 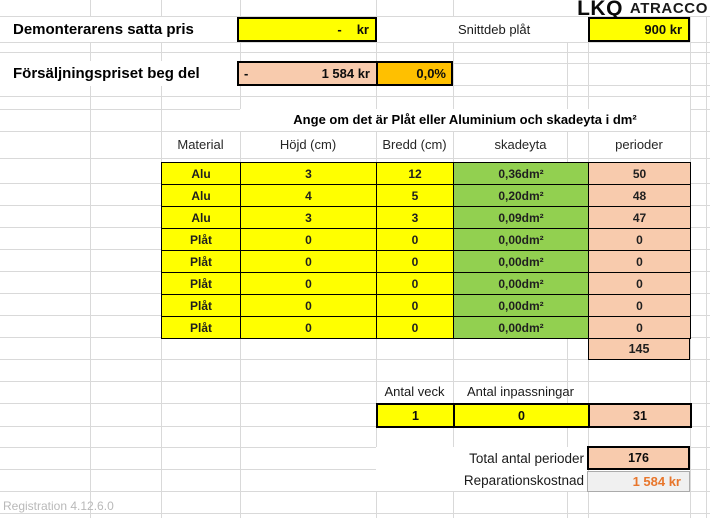 What do you see at coordinates (638, 458) in the screenshot?
I see `total-perioder-value: 176` at bounding box center [638, 458].